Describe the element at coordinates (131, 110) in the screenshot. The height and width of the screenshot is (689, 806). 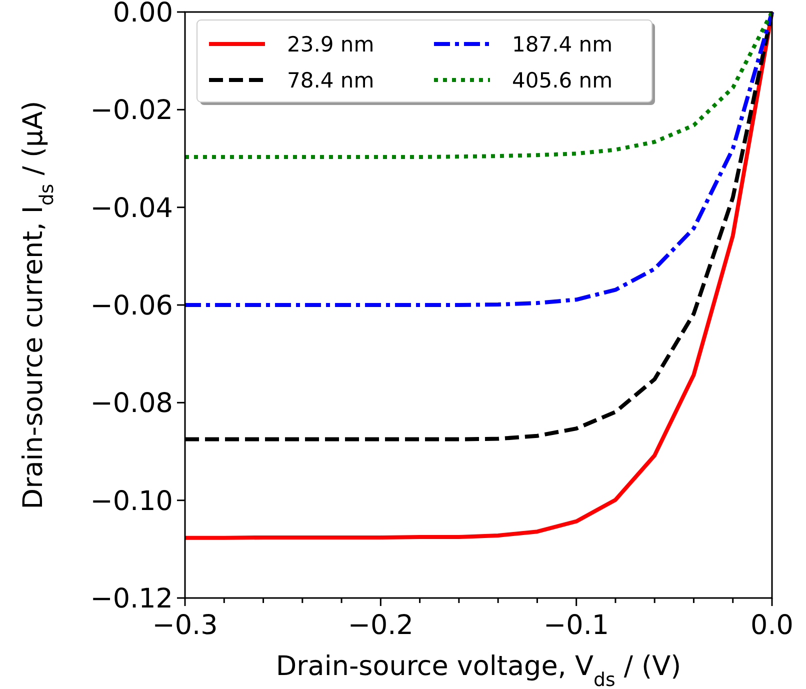
I see `y-tick-label: −0.02` at that location.